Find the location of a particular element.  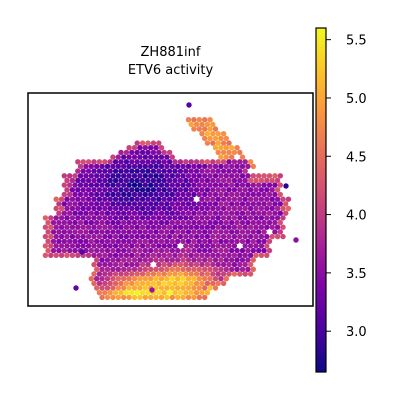

chart-title-line-2: ETV6 activity is located at coordinates (170, 70).